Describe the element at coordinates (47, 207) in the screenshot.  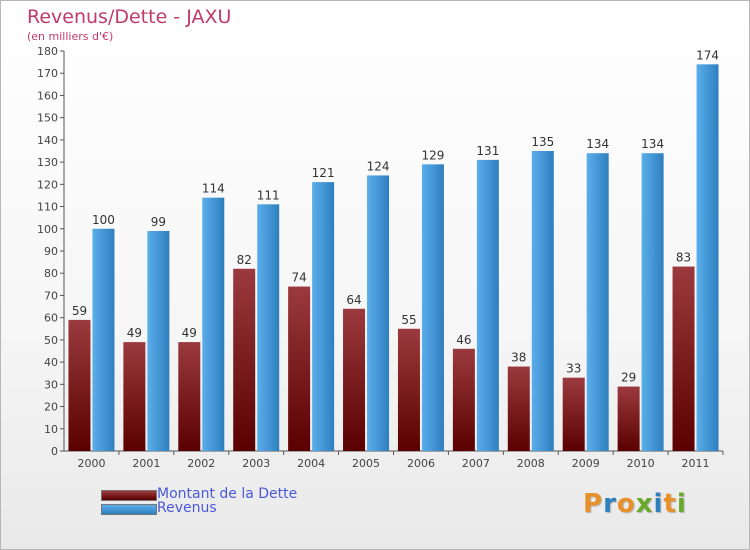
I see `y-tick-label: 110` at that location.